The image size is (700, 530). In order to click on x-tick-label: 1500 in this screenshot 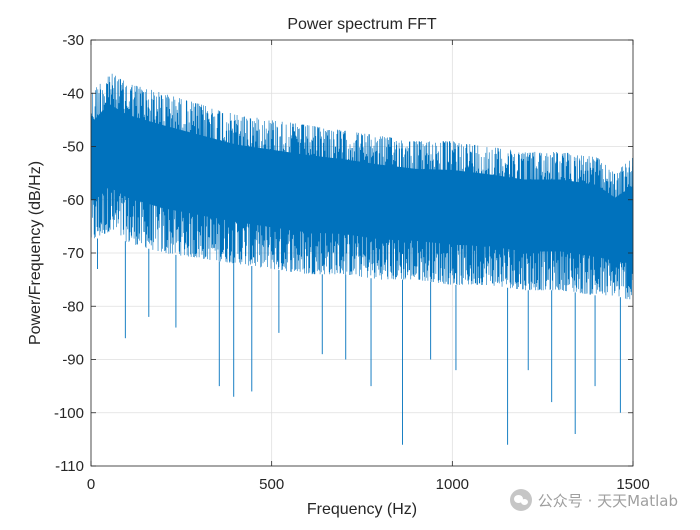, I will do `click(632, 484)`.